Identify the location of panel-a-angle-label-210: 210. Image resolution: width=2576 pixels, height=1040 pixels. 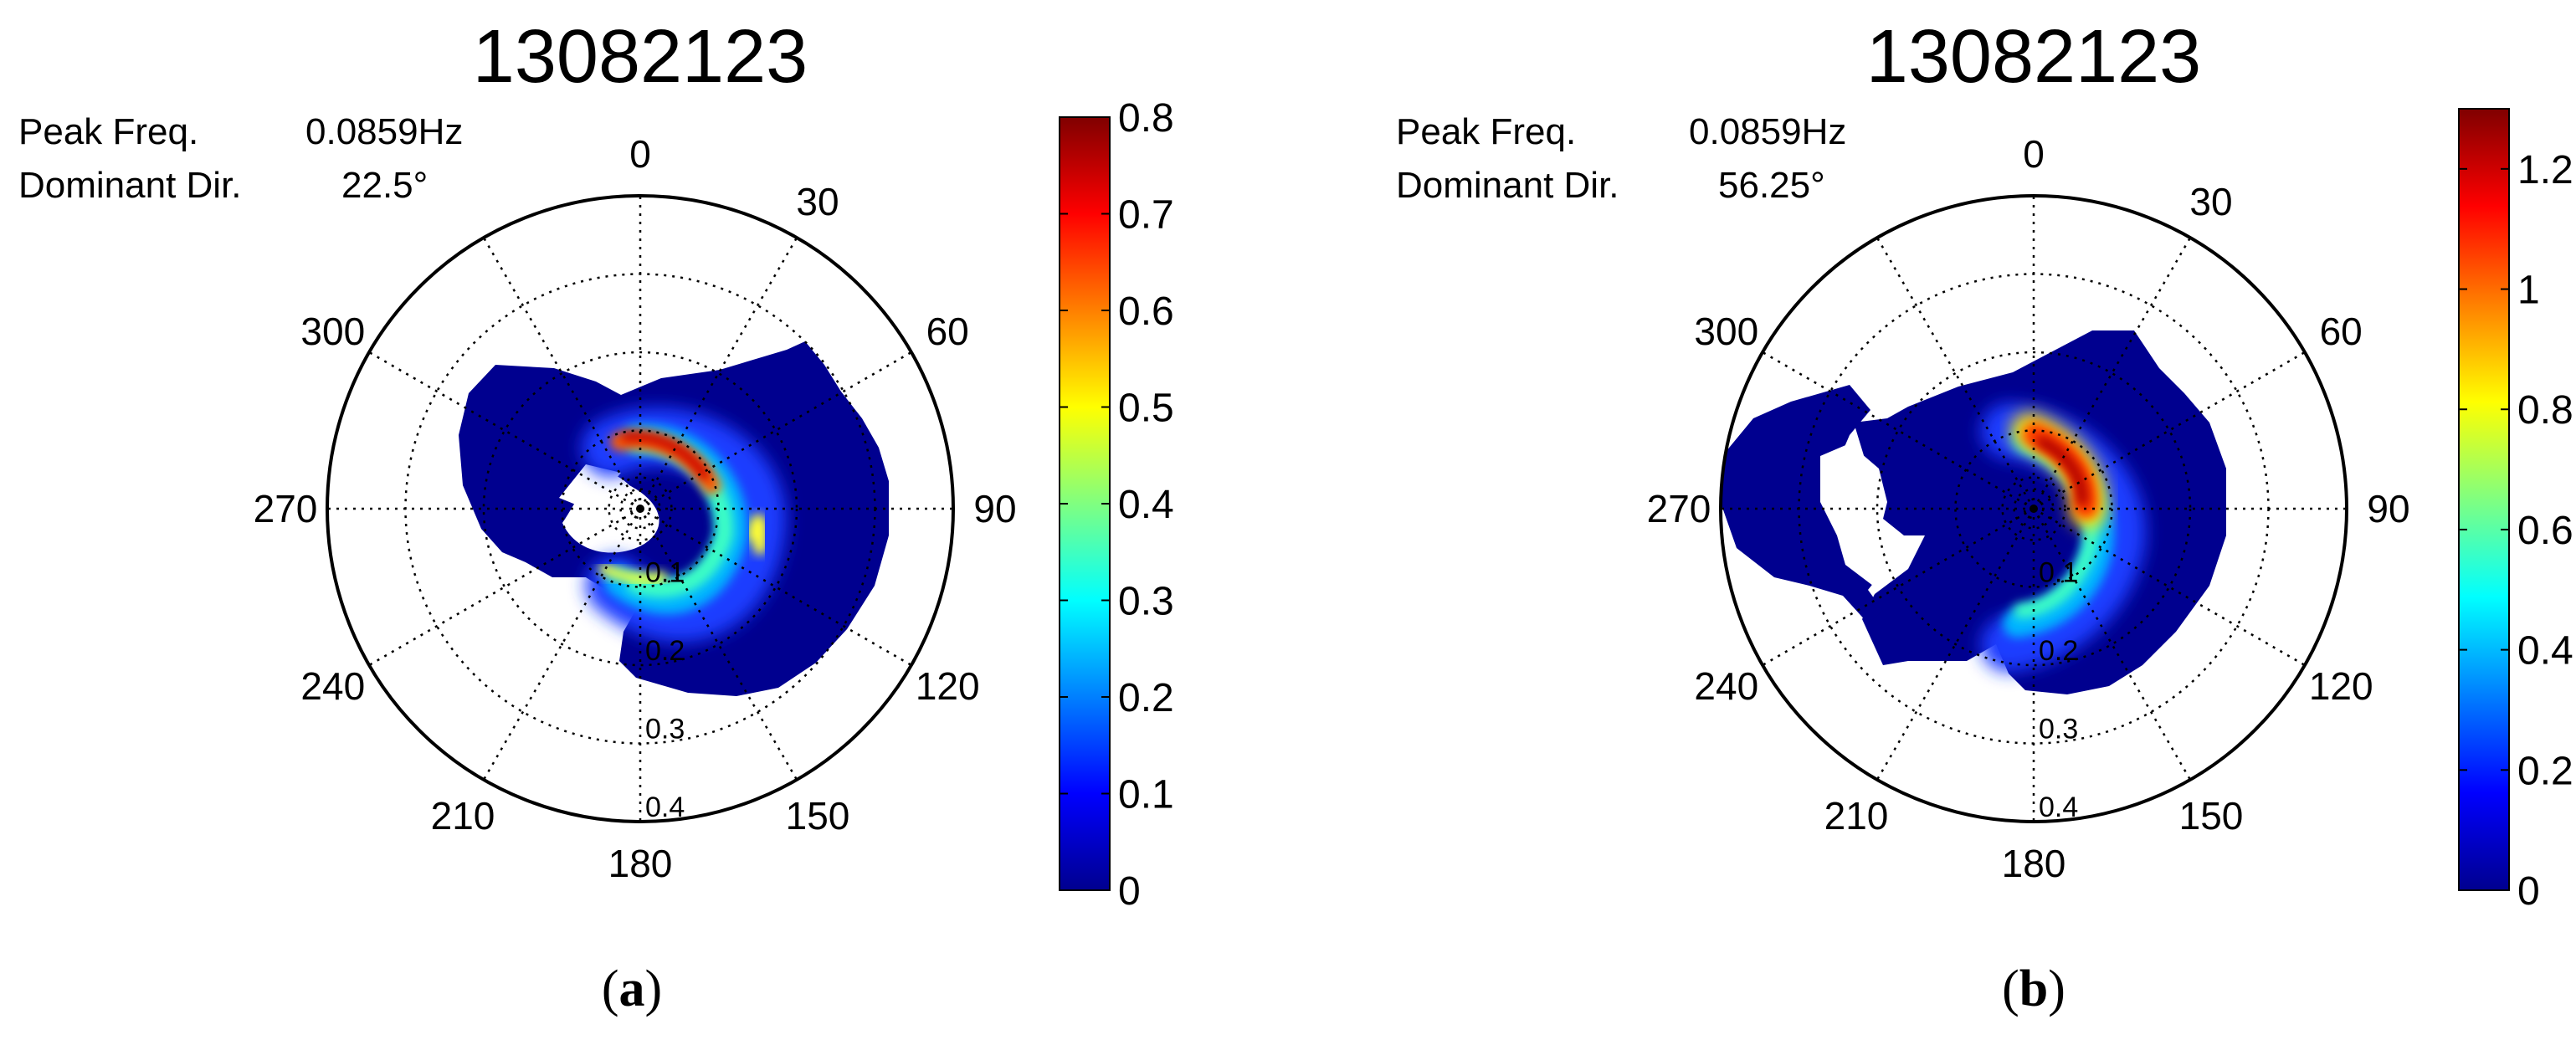
(463, 816).